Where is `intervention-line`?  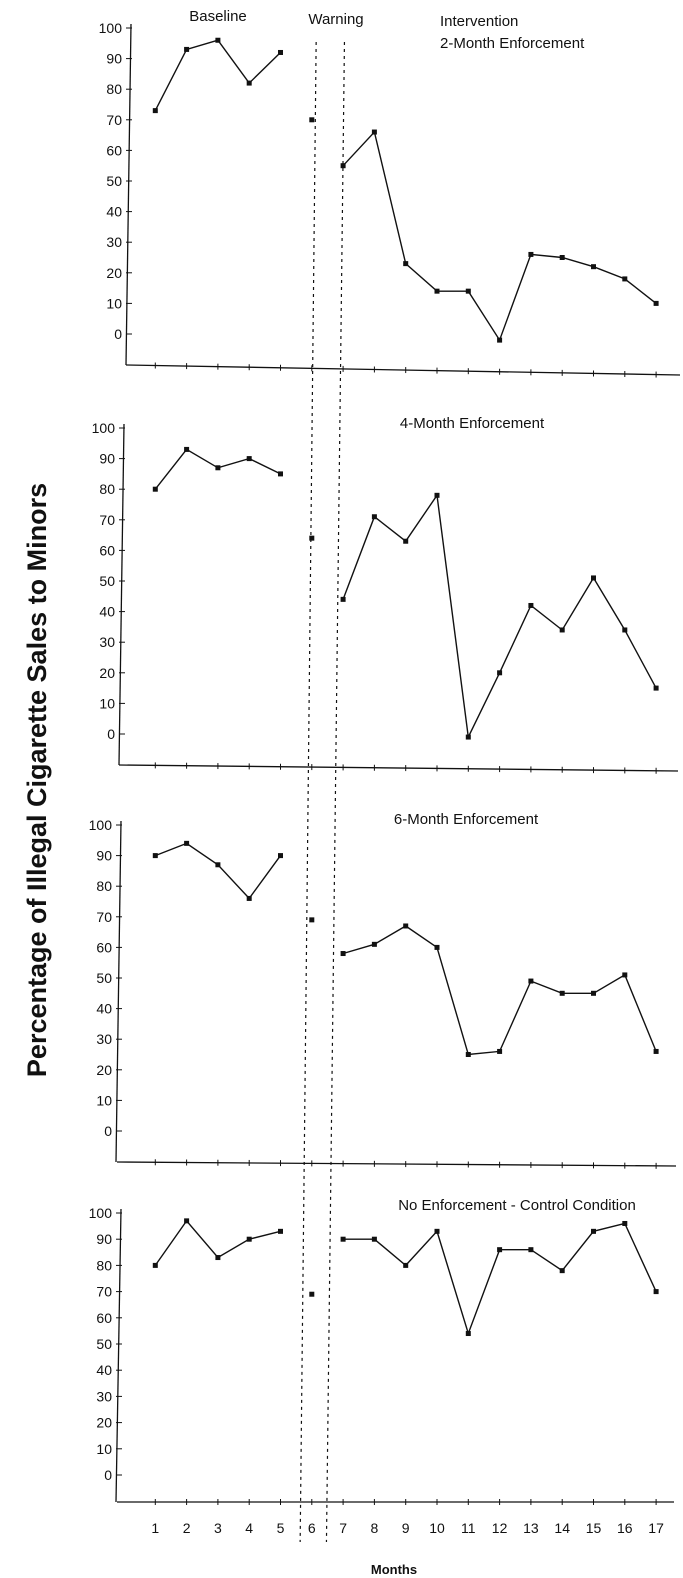
intervention-line is located at coordinates (500, 1279).